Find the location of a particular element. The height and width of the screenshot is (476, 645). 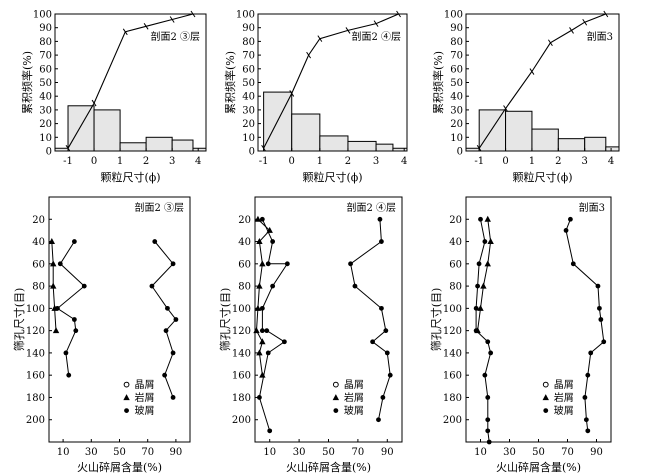

panel-label: 剖面2 ④层 is located at coordinates (371, 207).